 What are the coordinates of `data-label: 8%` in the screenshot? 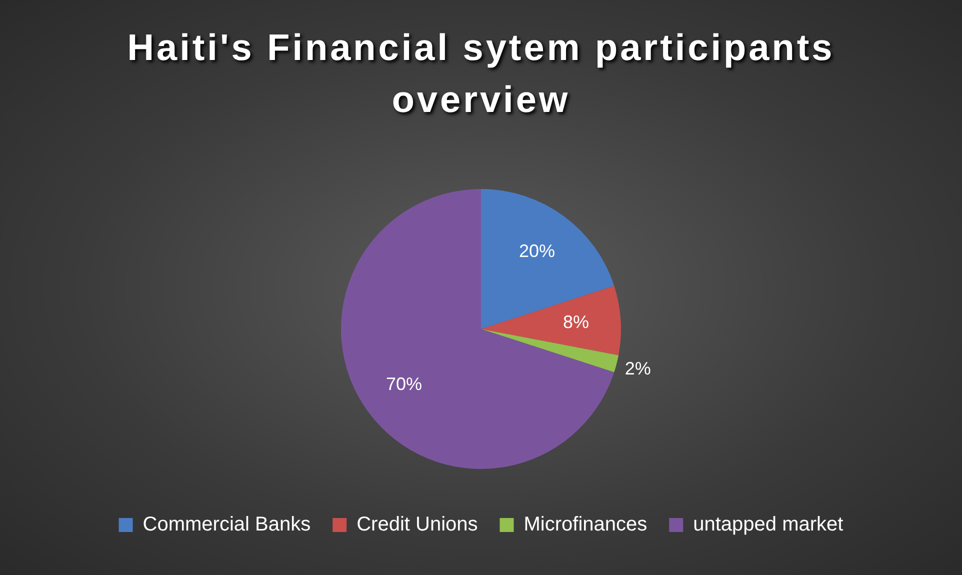 It's located at (576, 322).